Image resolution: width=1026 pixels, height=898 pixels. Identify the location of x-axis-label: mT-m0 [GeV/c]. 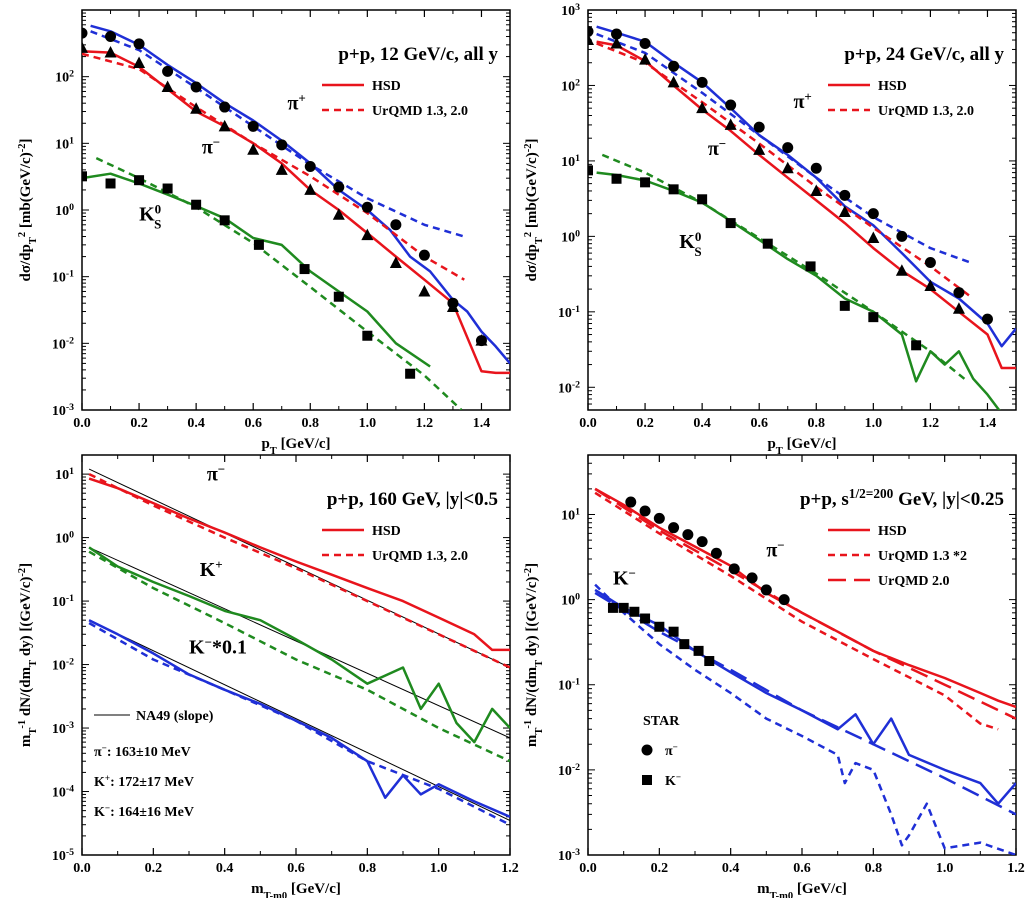
(296, 889).